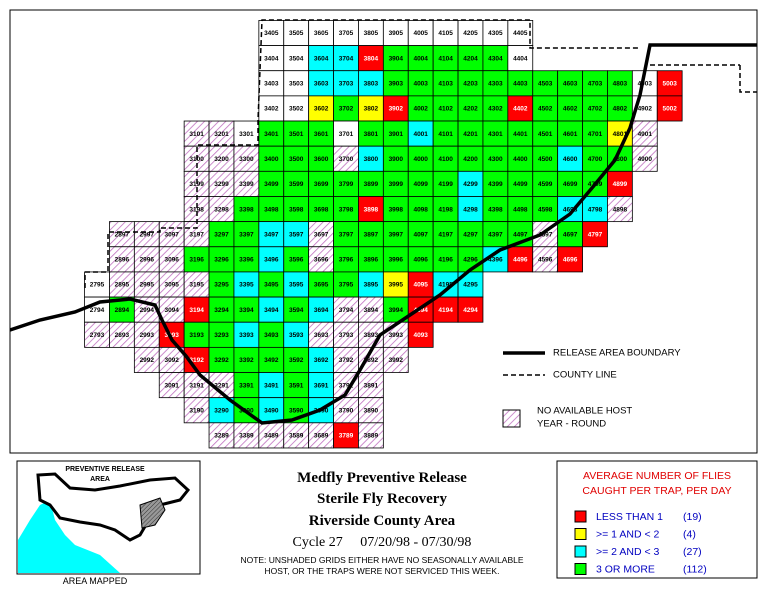 Image resolution: width=771 pixels, height=594 pixels. Describe the element at coordinates (196, 410) in the screenshot. I see `cell-label: 3190` at that location.